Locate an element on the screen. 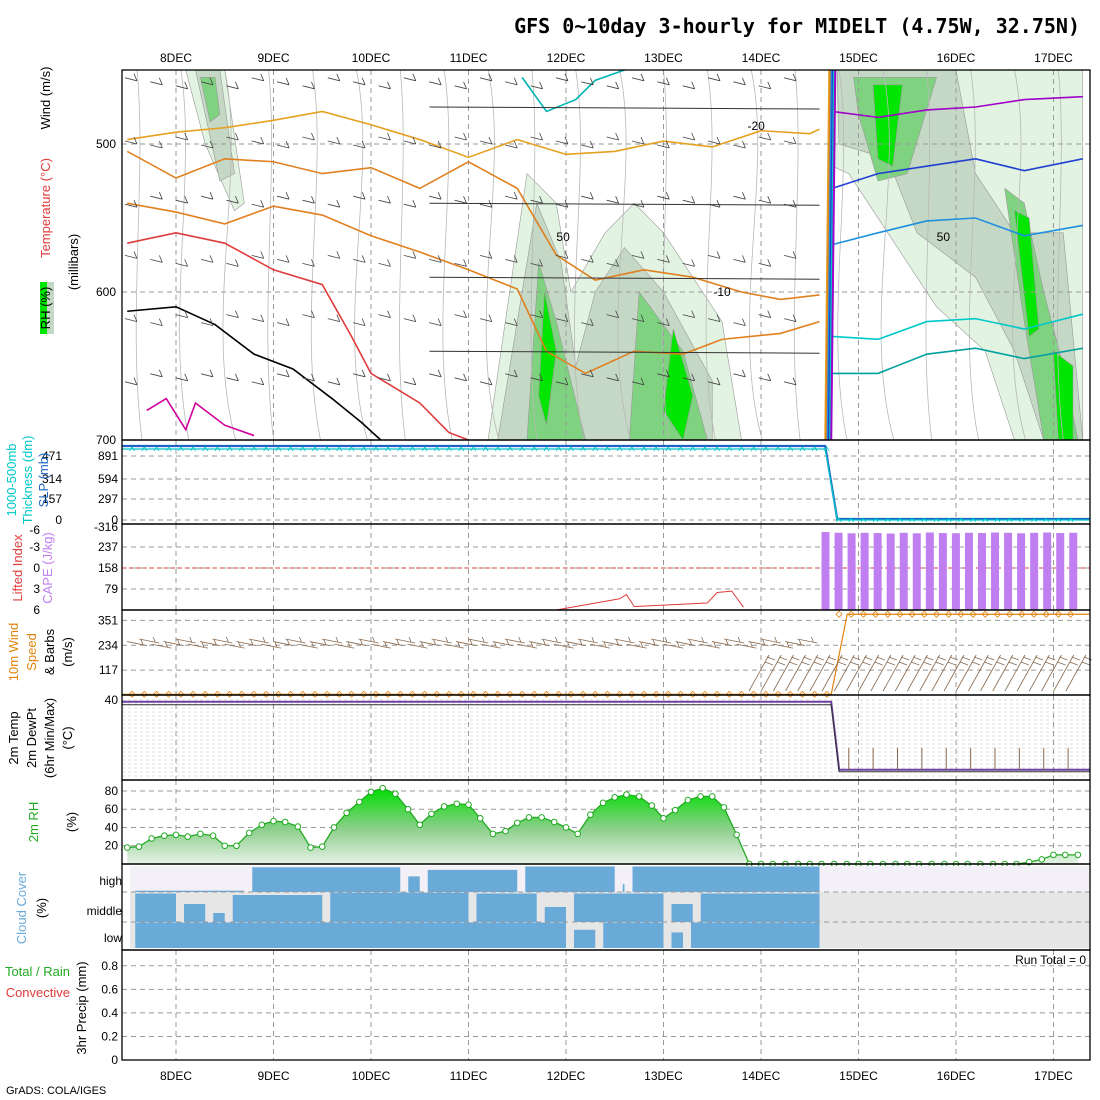 Image resolution: width=1100 pixels, height=1100 pixels. upper-wind-shaft is located at coordinates (624, 108).